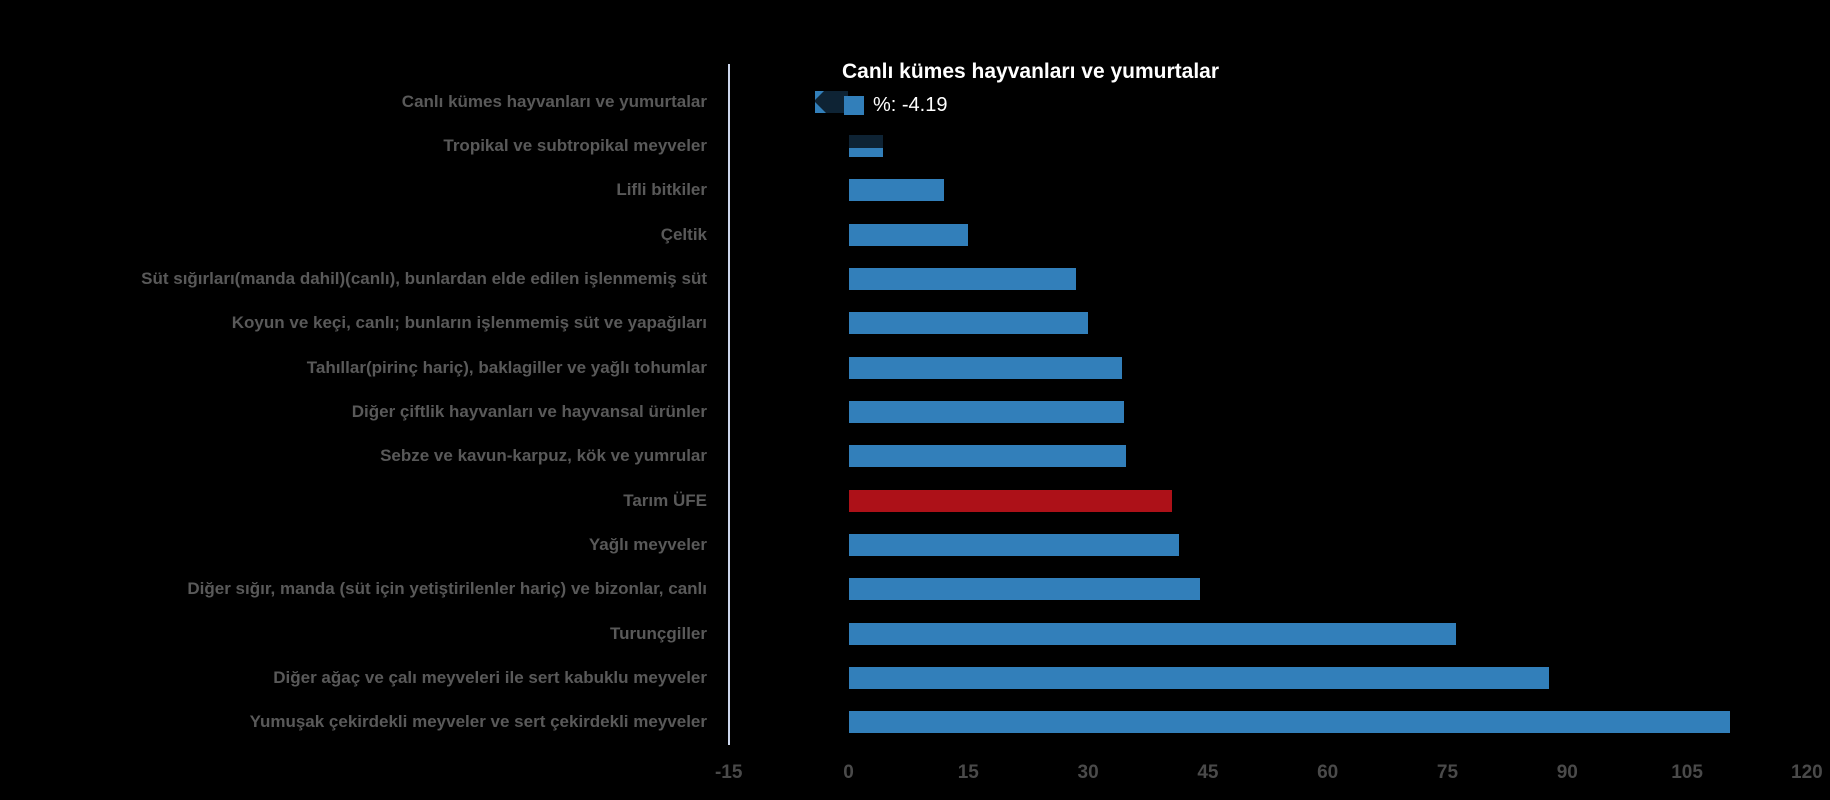 Image resolution: width=1830 pixels, height=800 pixels. Describe the element at coordinates (1807, 772) in the screenshot. I see `x-tick-label: 120` at that location.